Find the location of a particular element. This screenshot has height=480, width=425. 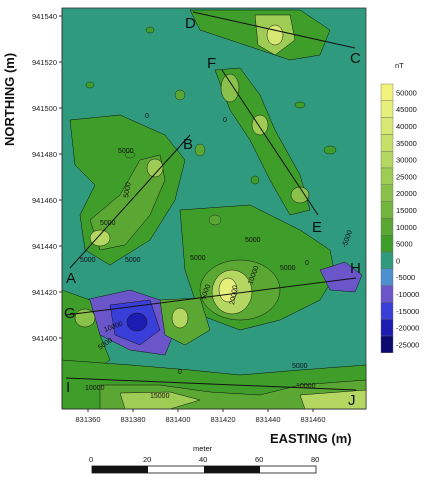

colorbar-level-label: 20000 is located at coordinates (406, 193).